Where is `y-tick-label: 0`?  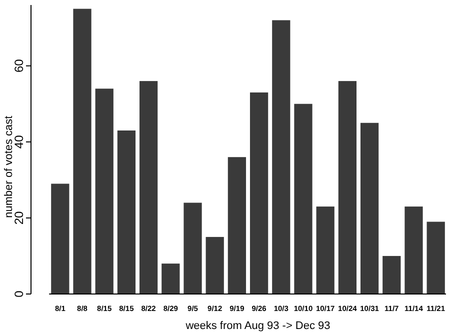
y-tick-label: 0 is located at coordinates (19, 294).